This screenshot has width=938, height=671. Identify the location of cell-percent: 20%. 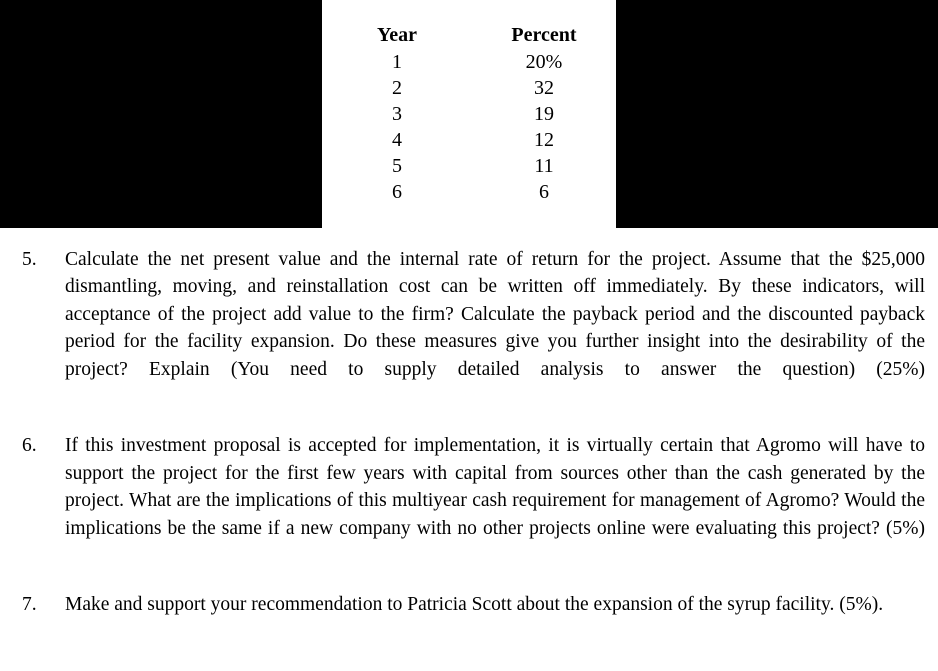
(544, 62).